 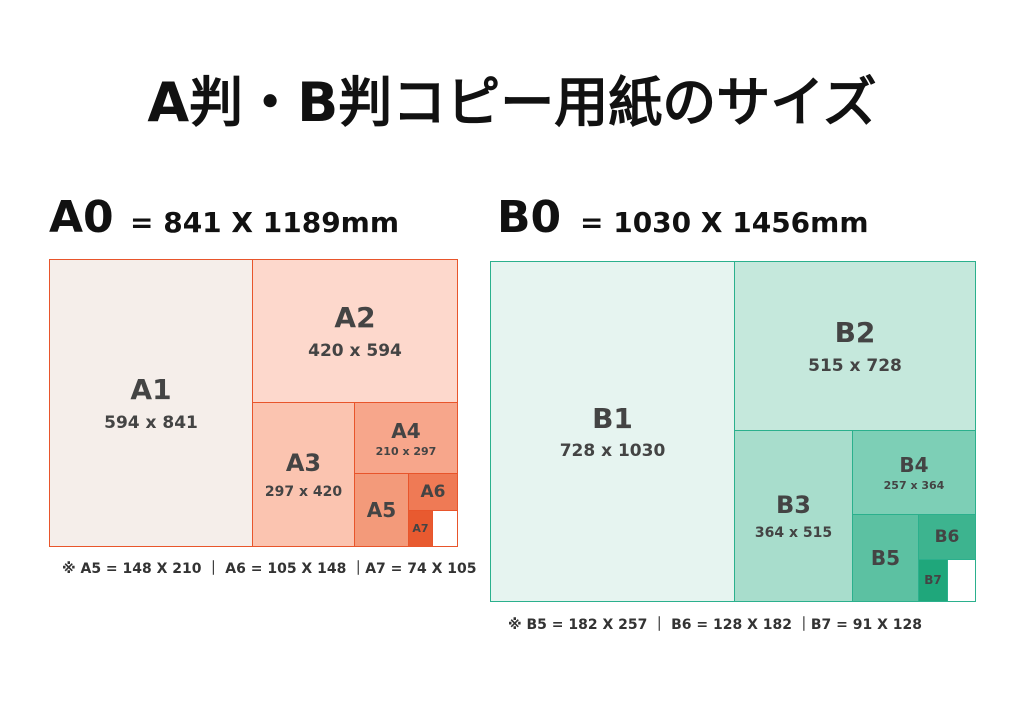 I want to click on paper-b4: B4 257 x 364, so click(x=914, y=472).